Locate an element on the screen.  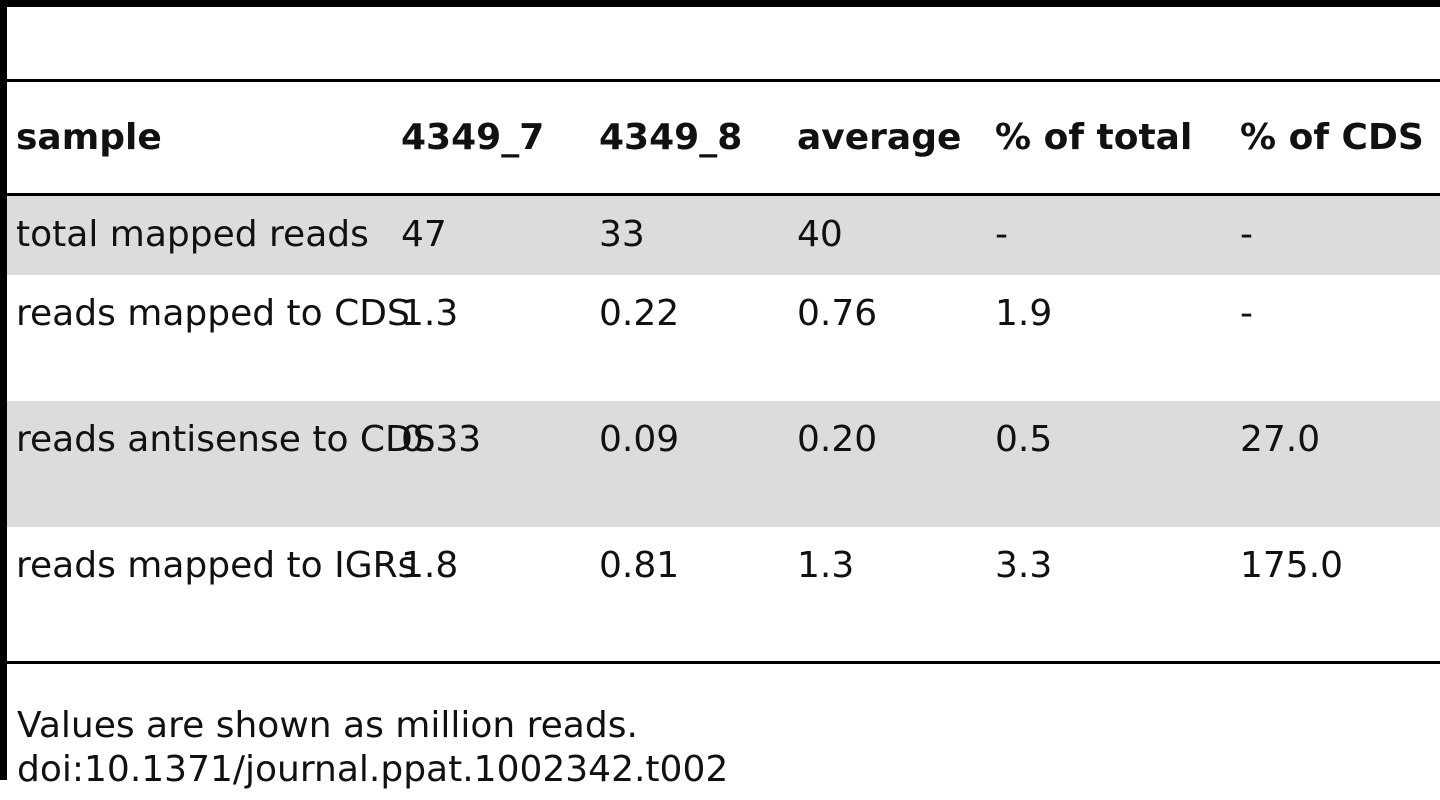
row-label: reads antisense to CDS is located at coordinates (221, 464).